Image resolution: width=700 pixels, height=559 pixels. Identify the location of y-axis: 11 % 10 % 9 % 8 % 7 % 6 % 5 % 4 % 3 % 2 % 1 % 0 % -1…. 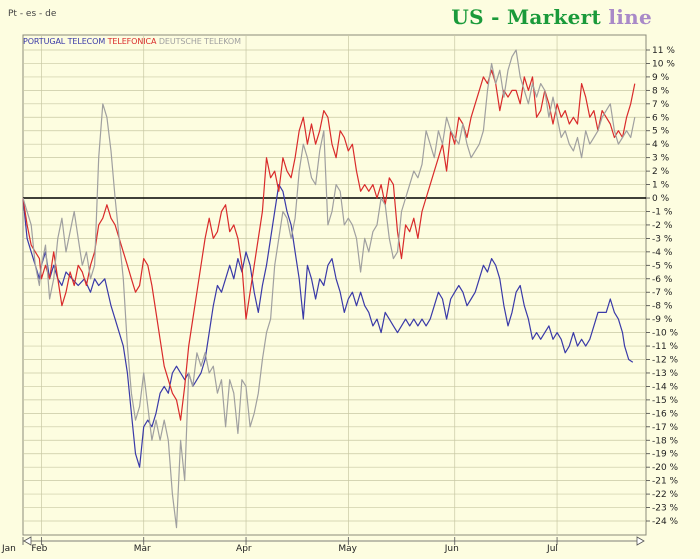
(662, 286).